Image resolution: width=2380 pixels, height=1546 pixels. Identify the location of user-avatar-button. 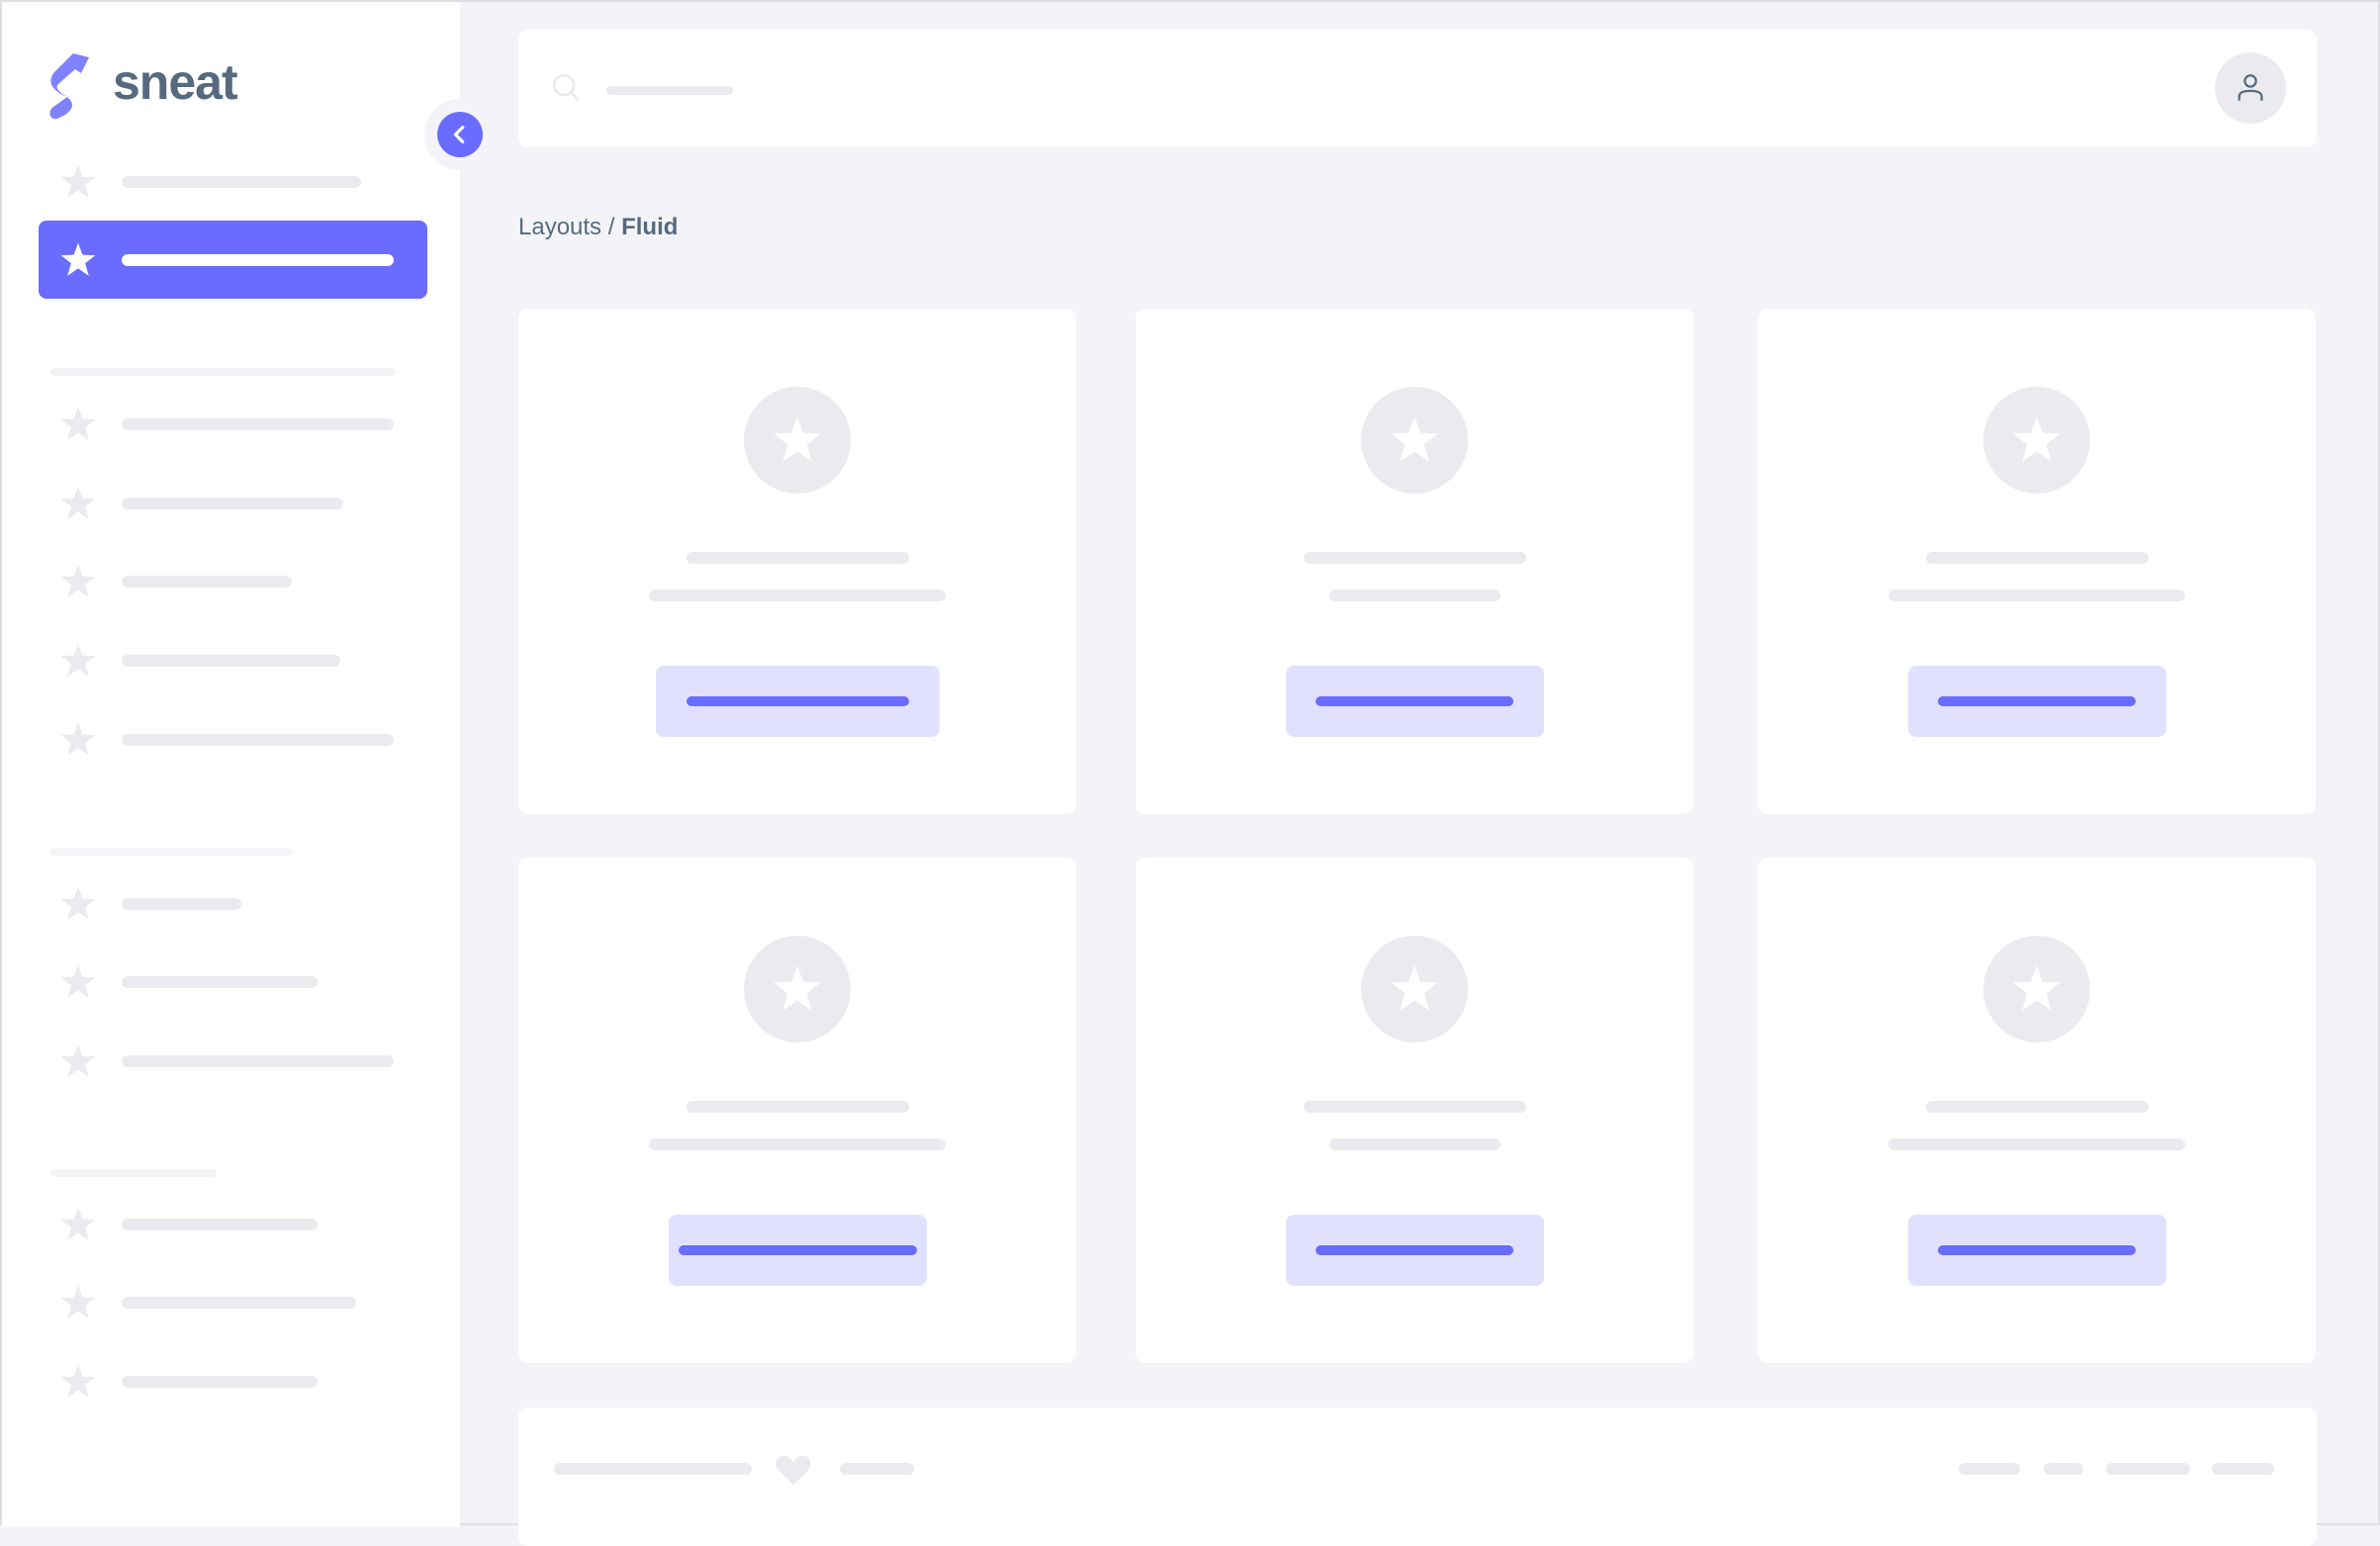
(2250, 88).